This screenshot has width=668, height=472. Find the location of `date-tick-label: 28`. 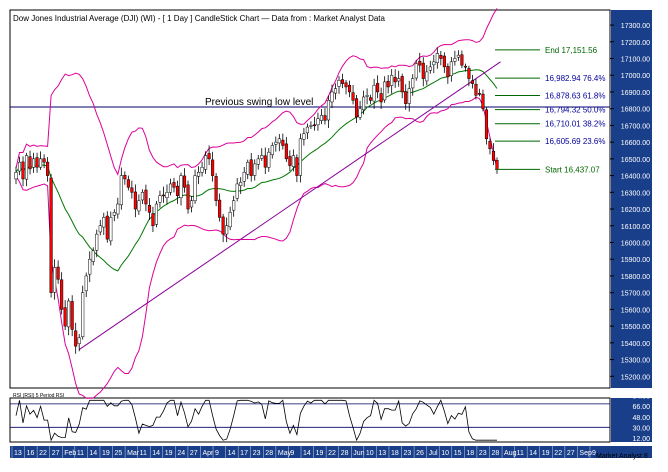

date-tick-label: 28 is located at coordinates (345, 453).